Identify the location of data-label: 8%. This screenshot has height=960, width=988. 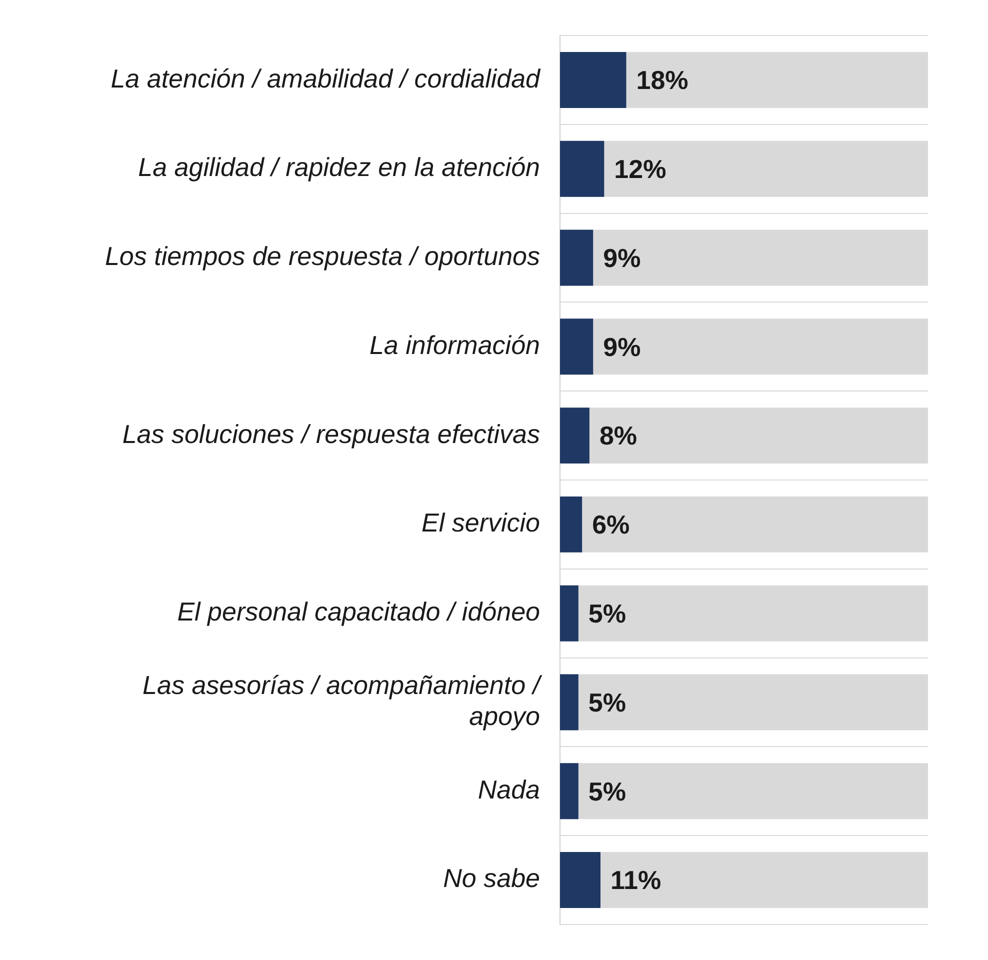
(618, 435).